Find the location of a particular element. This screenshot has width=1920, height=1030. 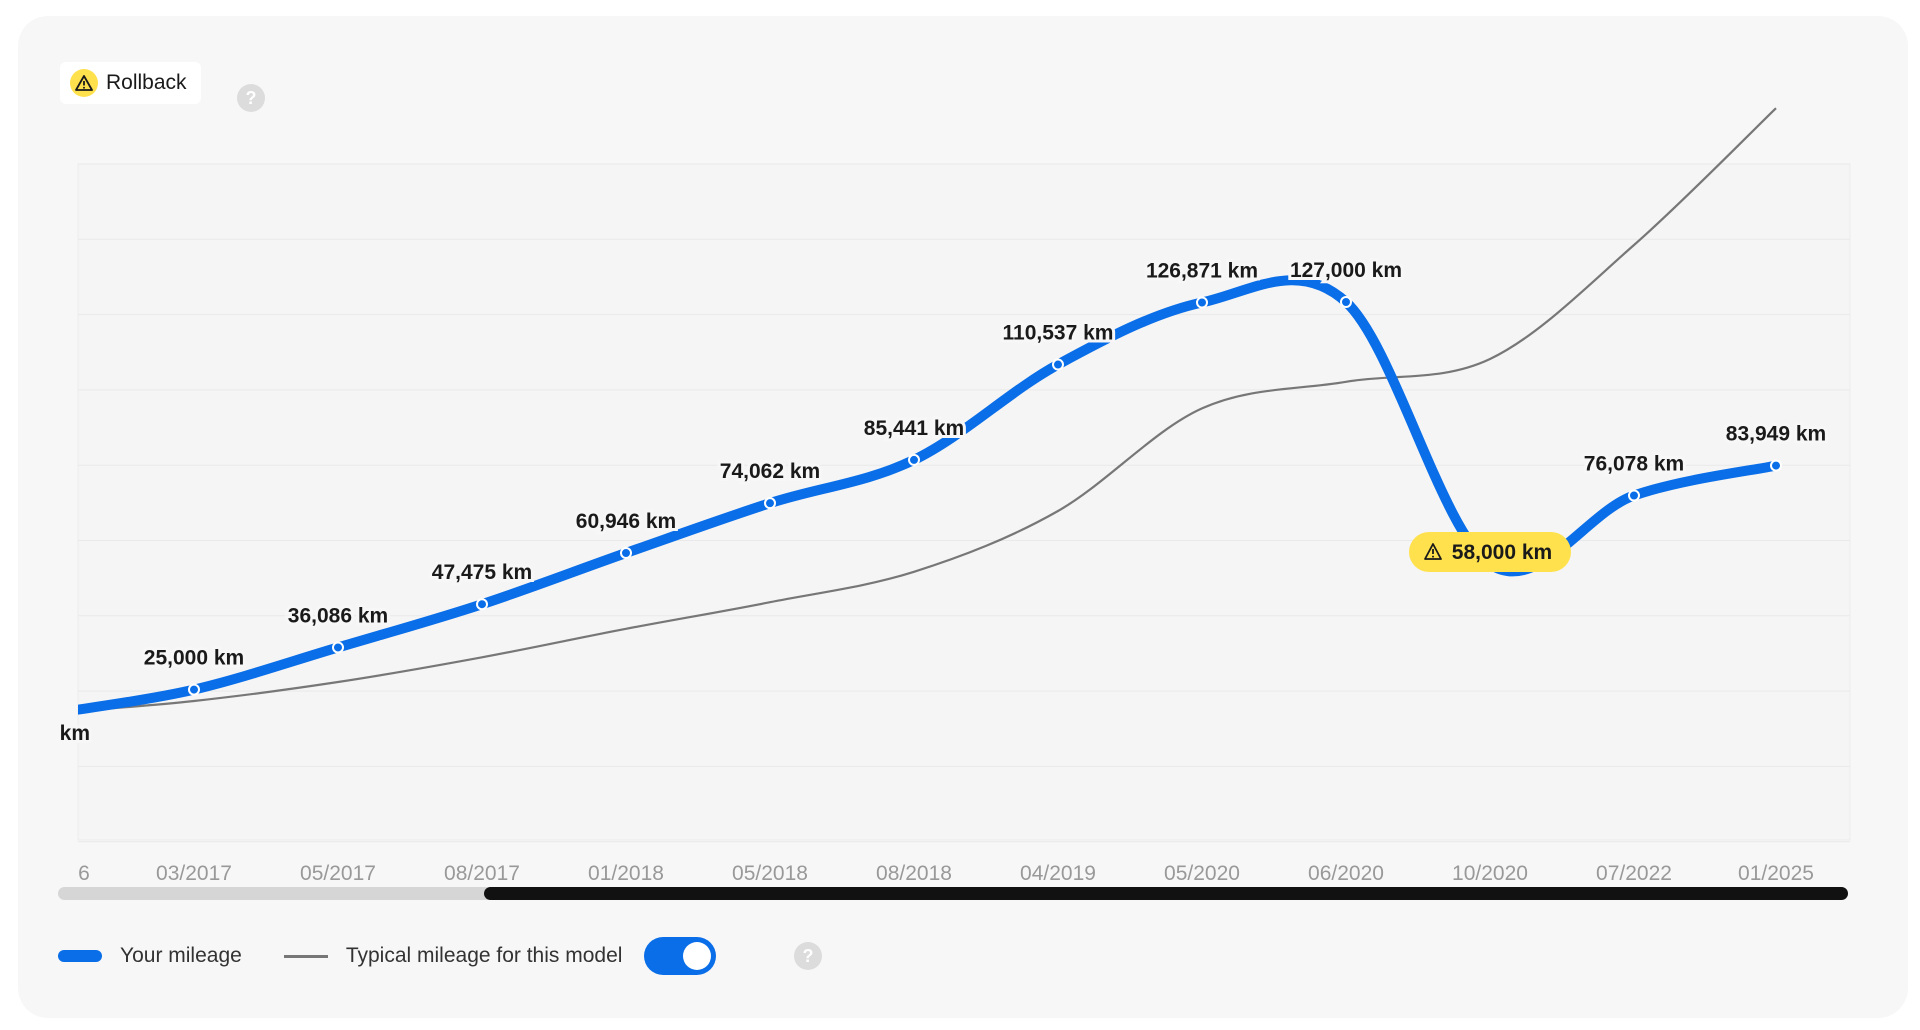

scrollbar-thumb is located at coordinates (1166, 893).